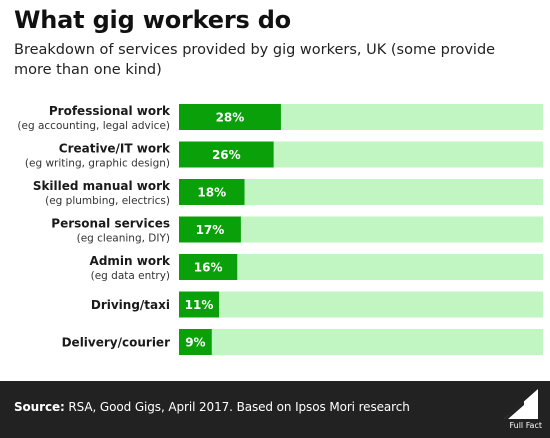 The height and width of the screenshot is (438, 550). Describe the element at coordinates (130, 261) in the screenshot. I see `category-label: Admin work` at that location.